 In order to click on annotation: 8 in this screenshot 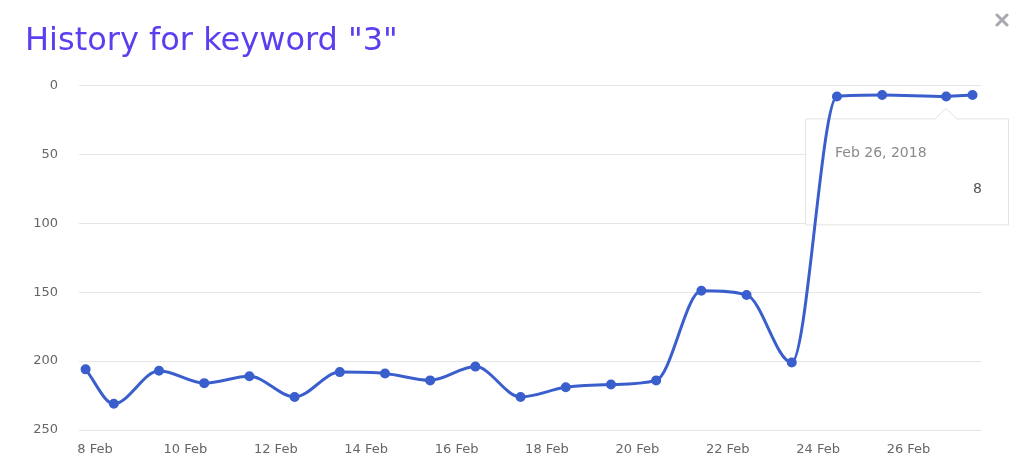, I will do `click(977, 188)`.